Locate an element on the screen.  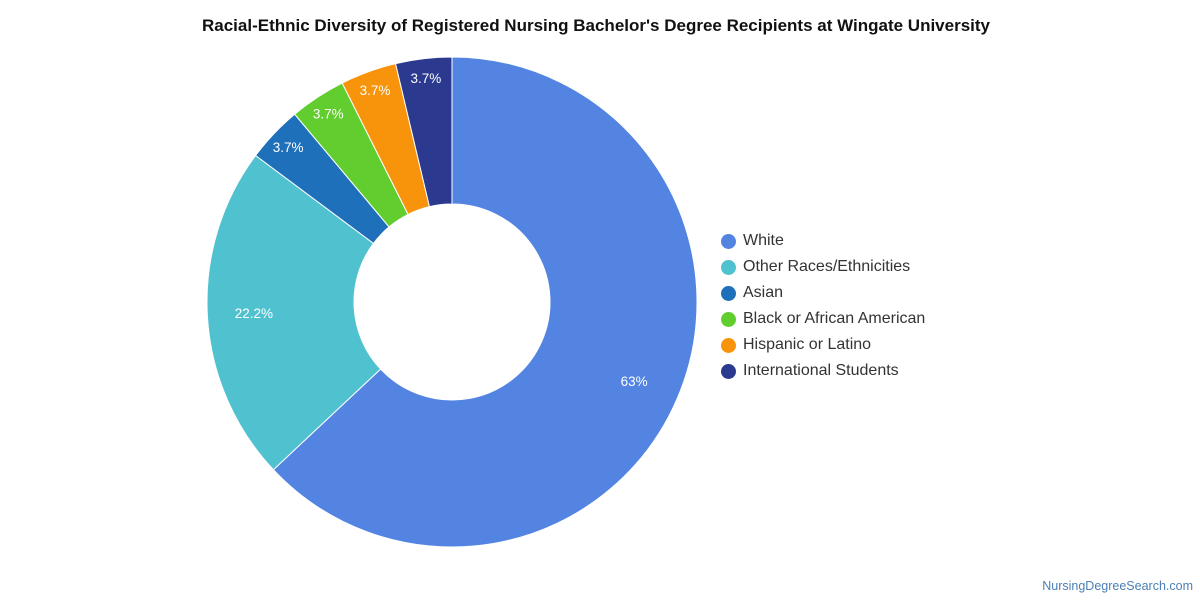
legend-label-5: International Students is located at coordinates (821, 370).